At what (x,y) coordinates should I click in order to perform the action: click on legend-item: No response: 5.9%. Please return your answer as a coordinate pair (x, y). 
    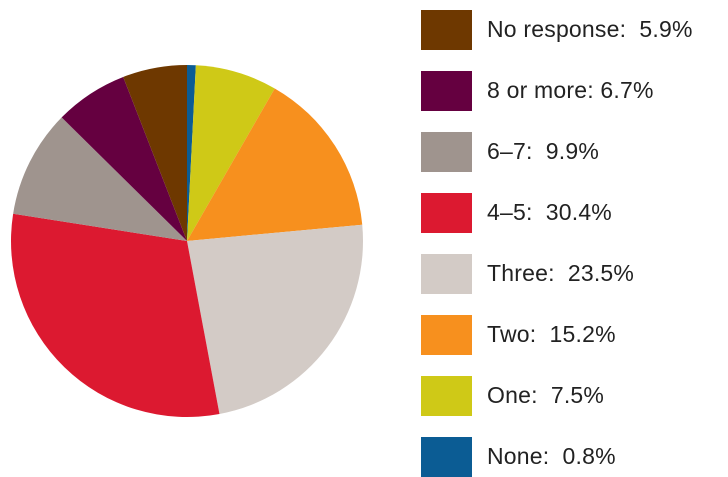
    Looking at the image, I should click on (574, 30).